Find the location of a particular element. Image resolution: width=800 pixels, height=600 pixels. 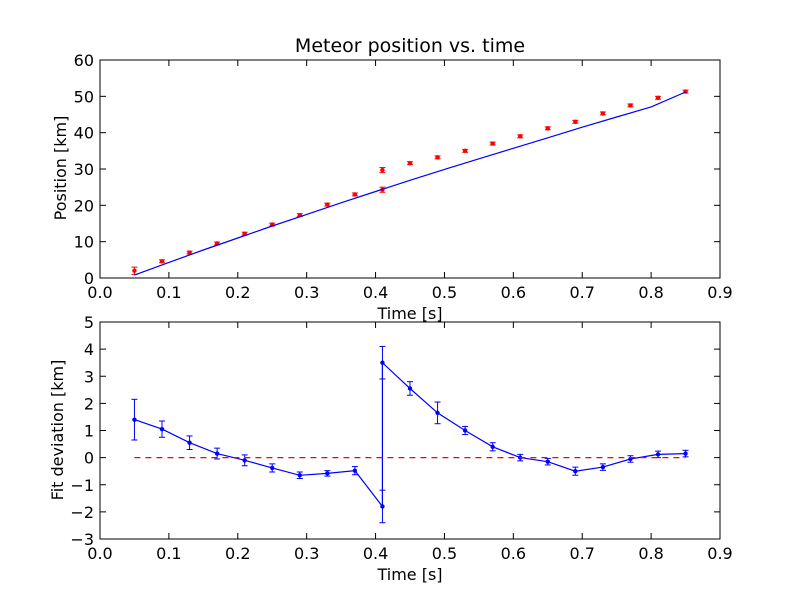

y-tick-label: 40 is located at coordinates (84, 133).